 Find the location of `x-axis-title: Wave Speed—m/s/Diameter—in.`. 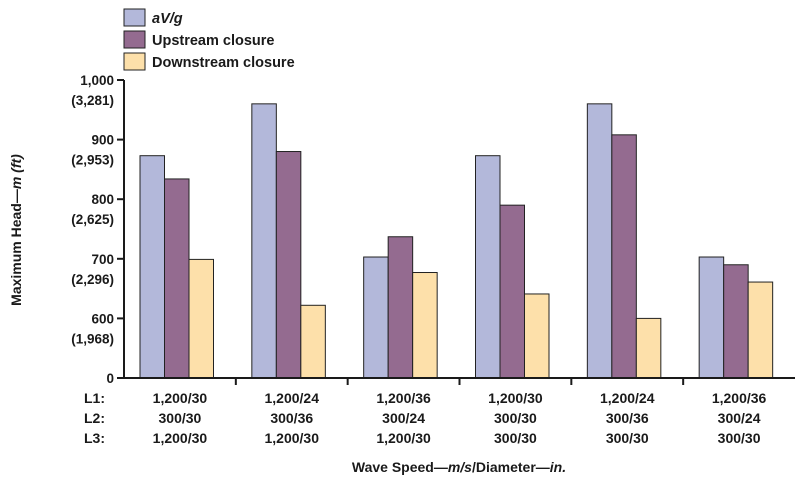

x-axis-title: Wave Speed—m/s/Diameter—in. is located at coordinates (459, 467).